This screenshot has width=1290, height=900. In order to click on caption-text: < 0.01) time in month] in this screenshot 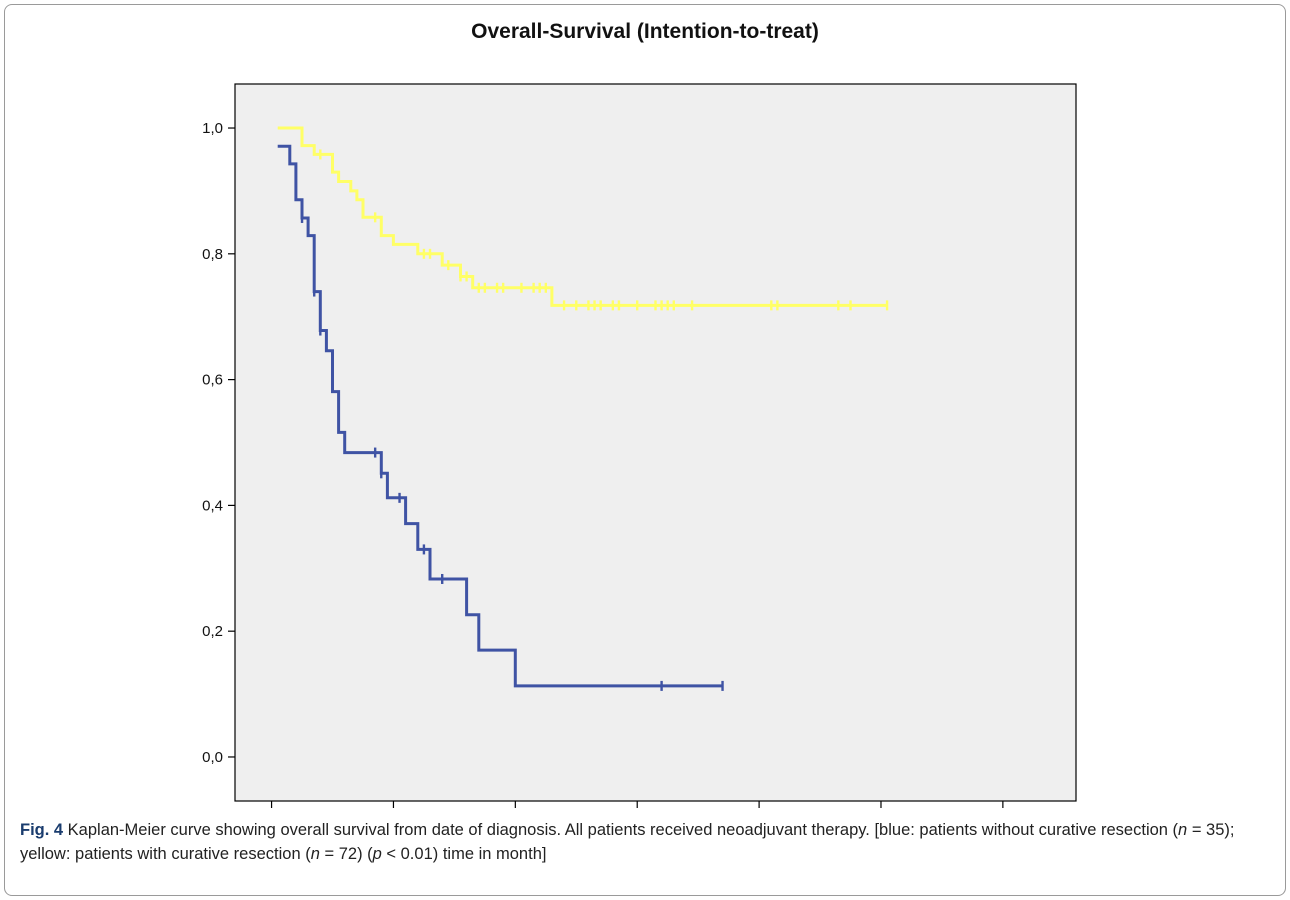, I will do `click(464, 854)`.